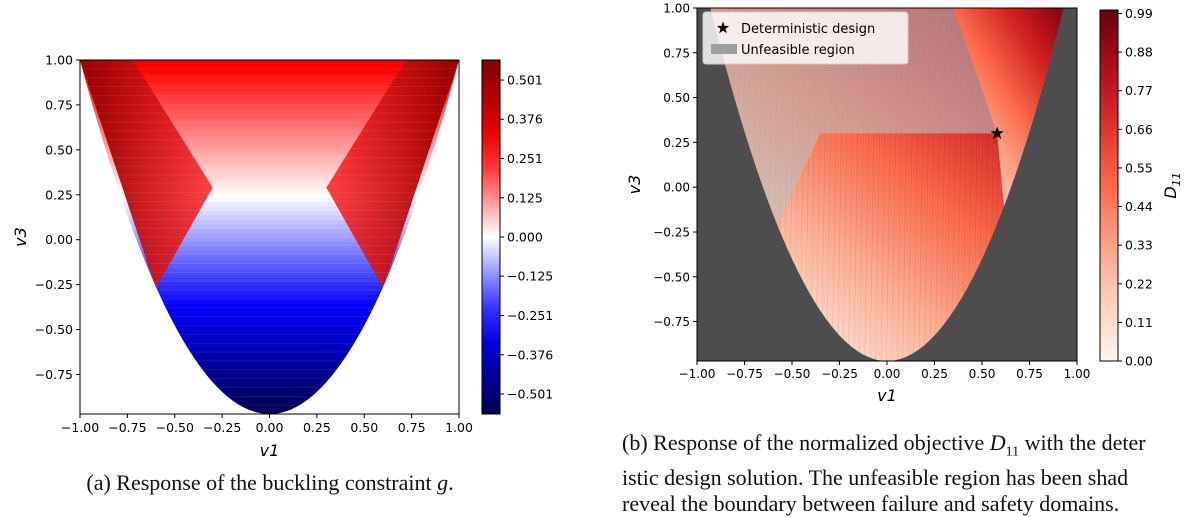 The width and height of the screenshot is (1186, 517). I want to click on y-tick-label-a: 0.25, so click(59, 194).